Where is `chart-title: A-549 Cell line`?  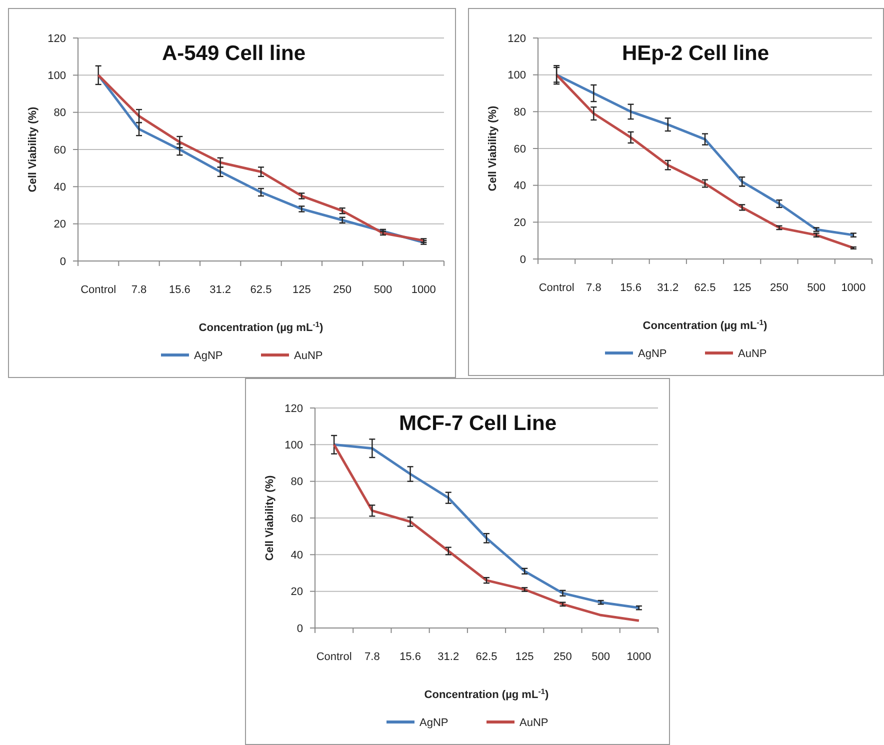
chart-title: A-549 Cell line is located at coordinates (234, 53).